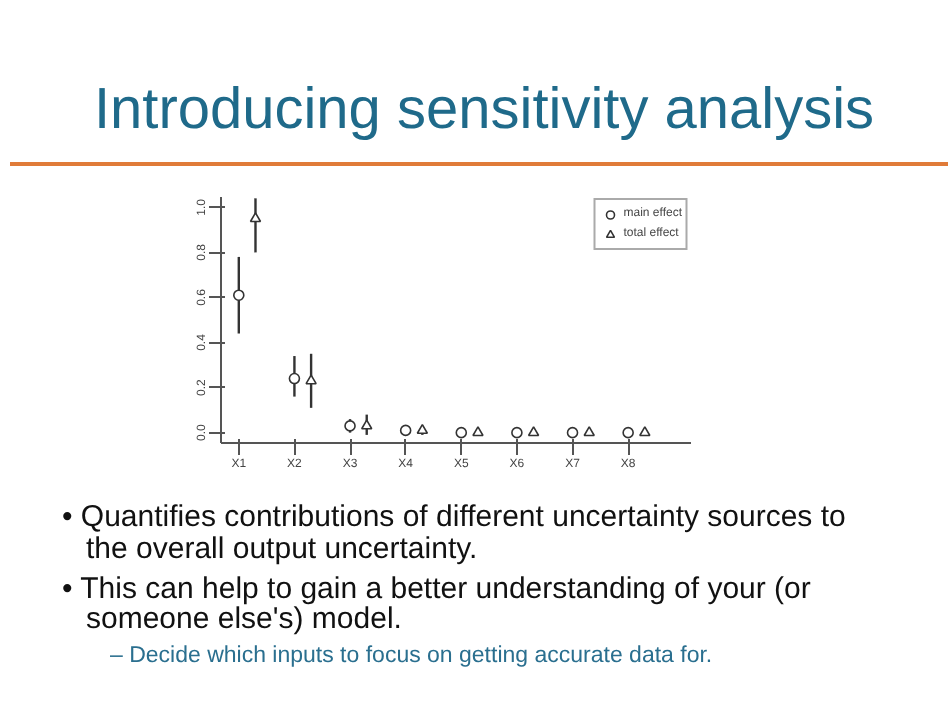 This screenshot has height=710, width=948. Describe the element at coordinates (455, 533) in the screenshot. I see `text: • Quantifies contributions of different uncertainty sources to the overall output uncertainty.` at that location.